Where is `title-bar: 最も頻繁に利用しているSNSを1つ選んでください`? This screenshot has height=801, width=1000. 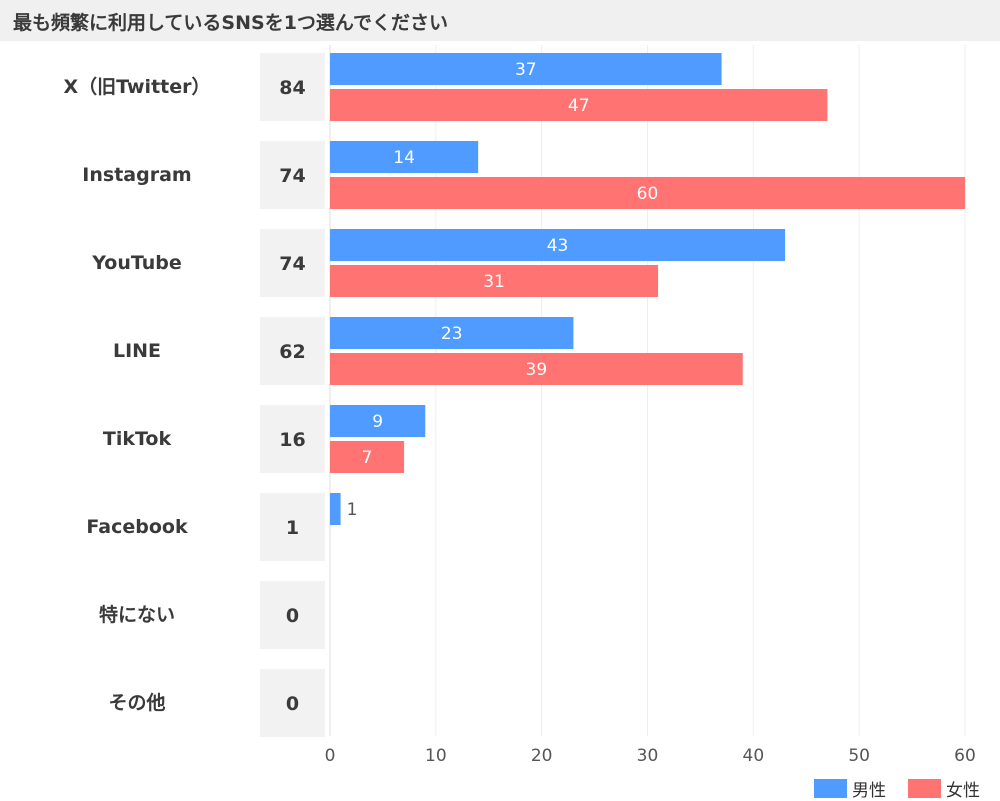 title-bar: 最も頻繁に利用しているSNSを1つ選んでください is located at coordinates (500, 20).